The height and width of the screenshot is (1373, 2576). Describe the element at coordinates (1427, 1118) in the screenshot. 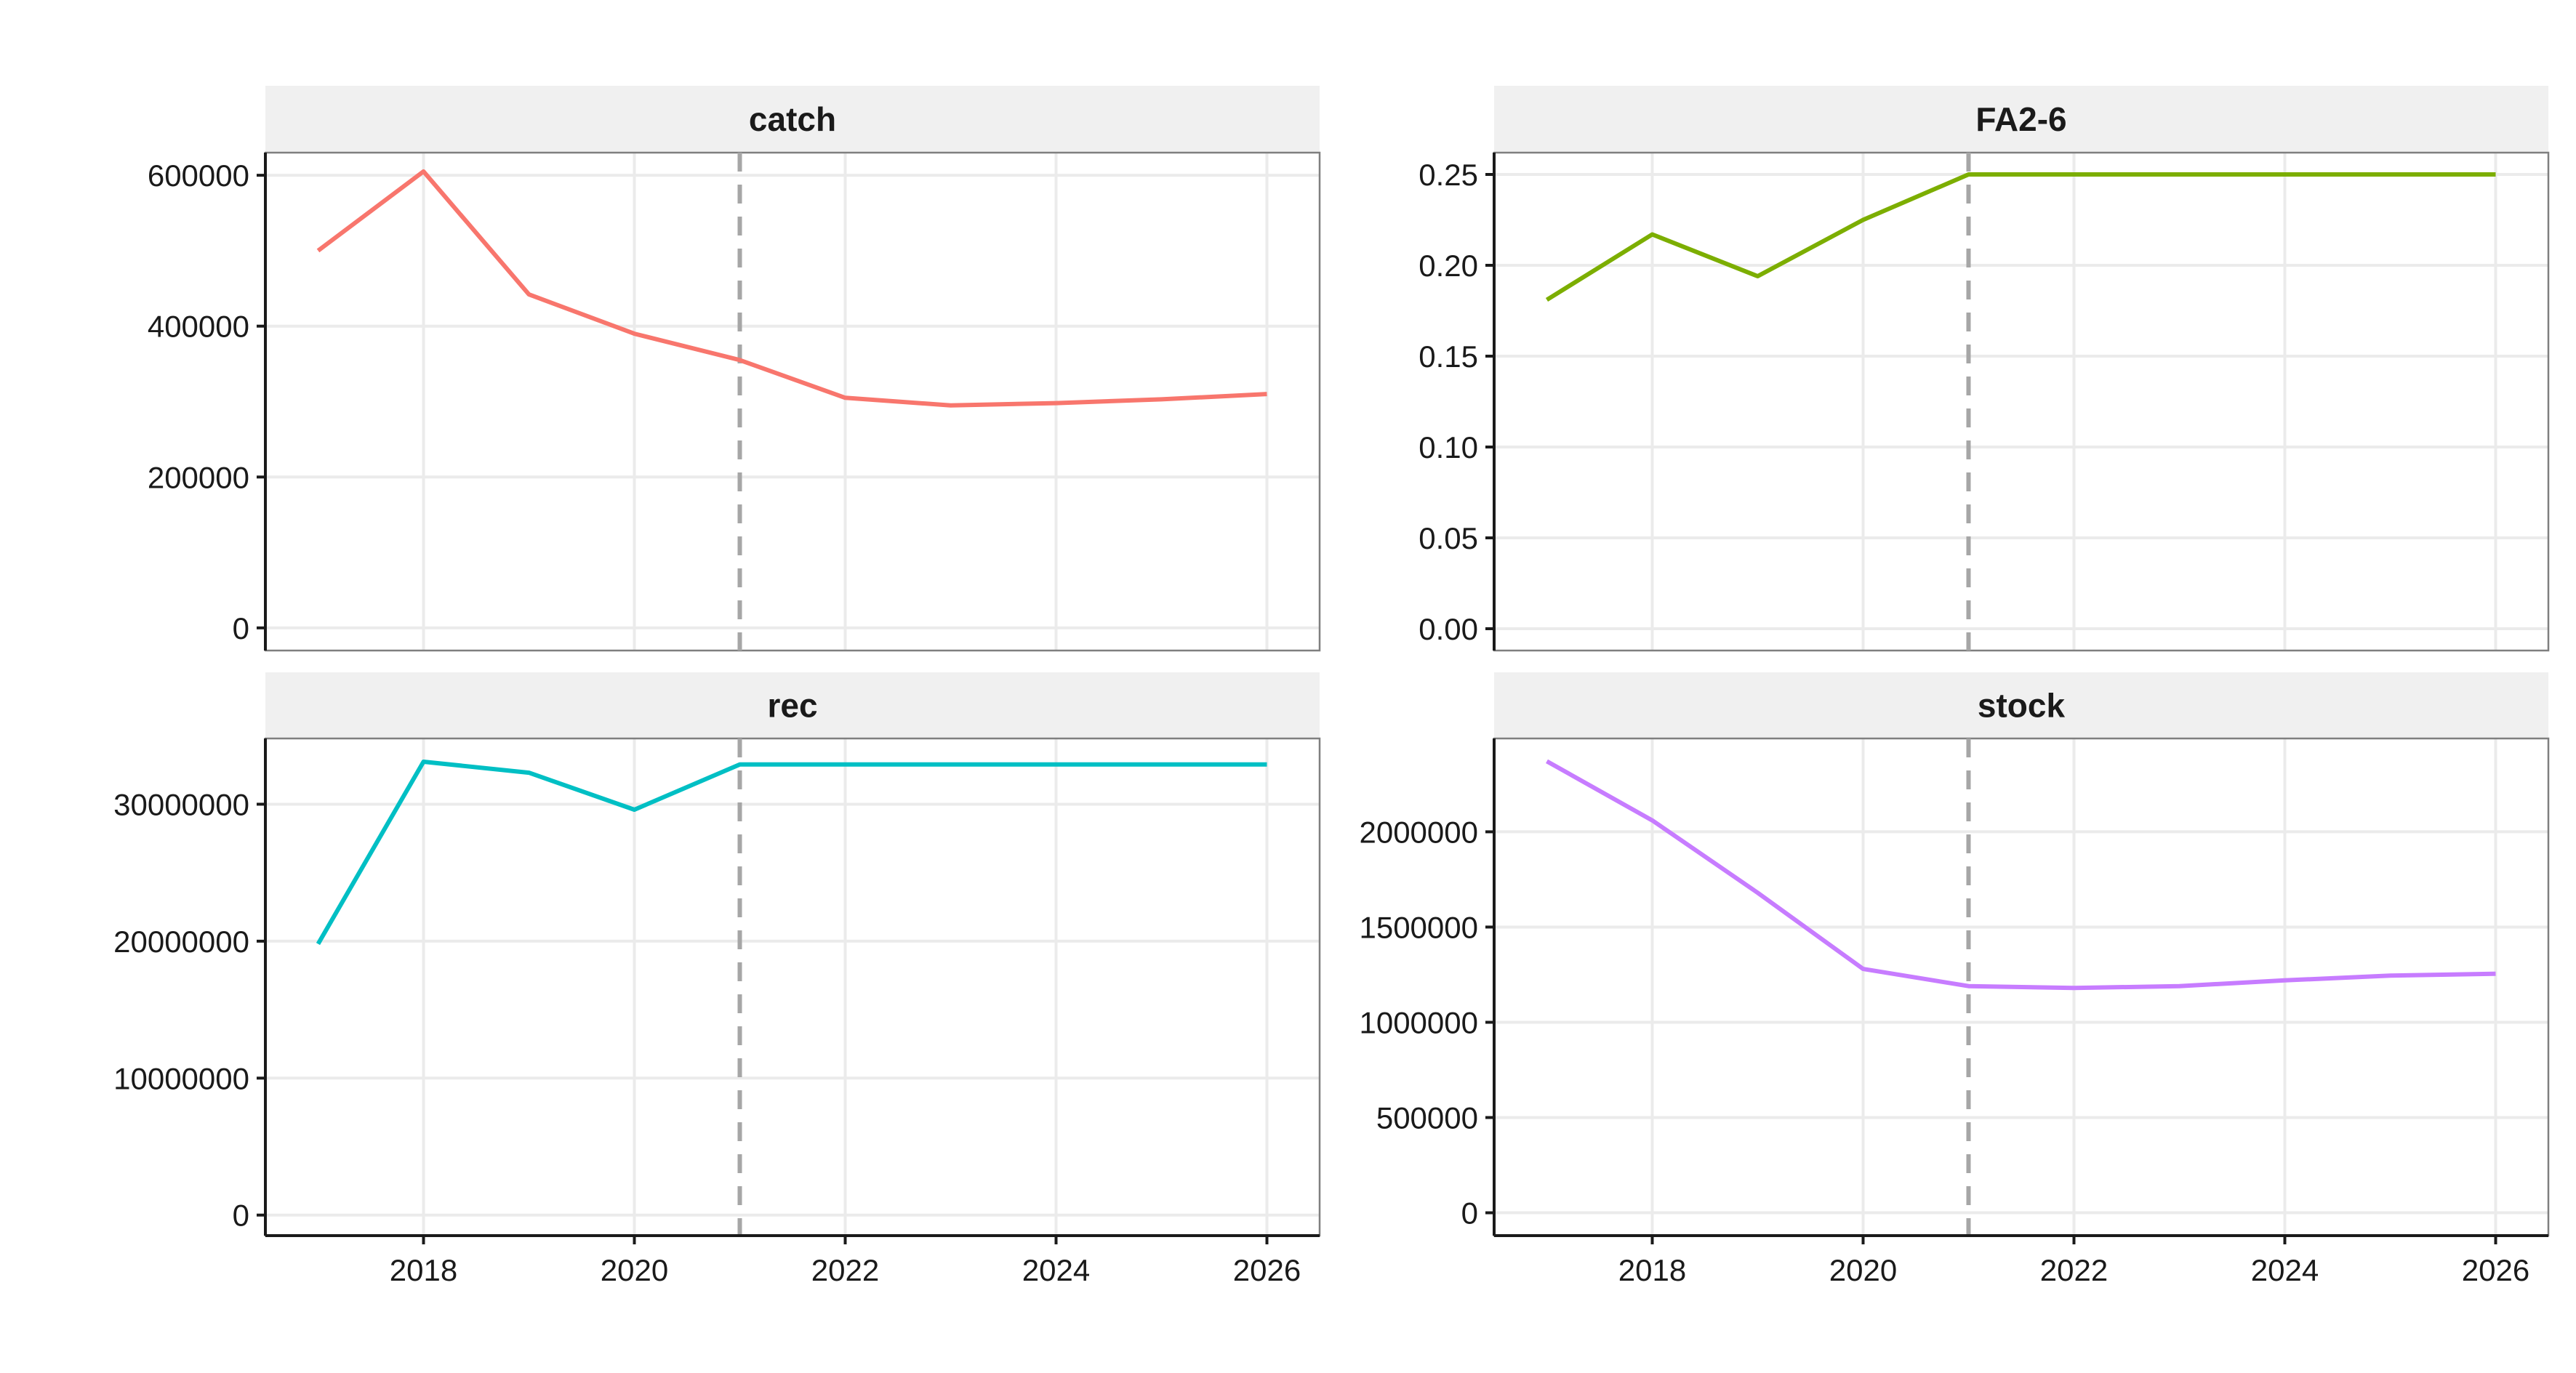

I see `y-tick-label: 500000` at that location.